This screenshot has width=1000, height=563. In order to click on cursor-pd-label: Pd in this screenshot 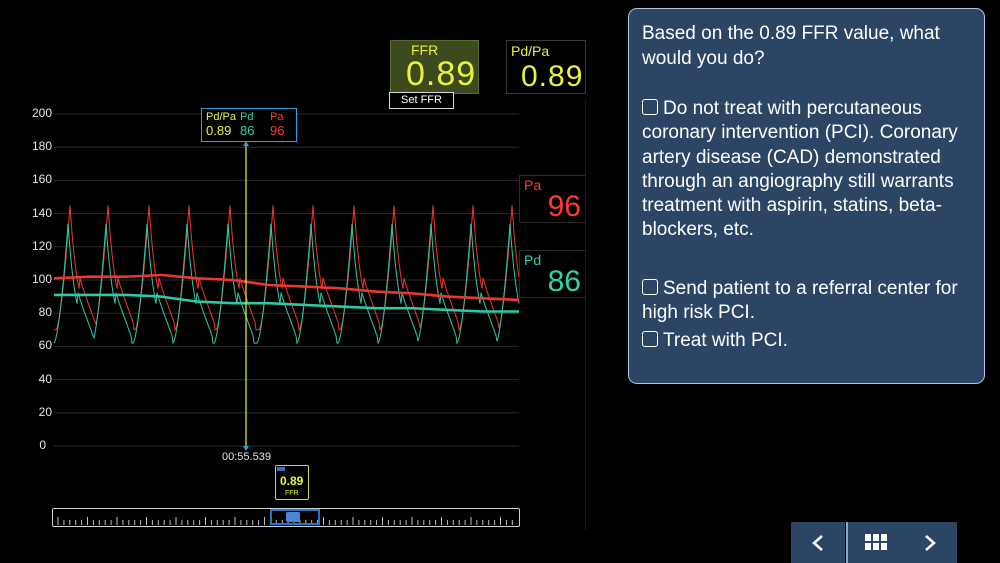, I will do `click(247, 117)`.